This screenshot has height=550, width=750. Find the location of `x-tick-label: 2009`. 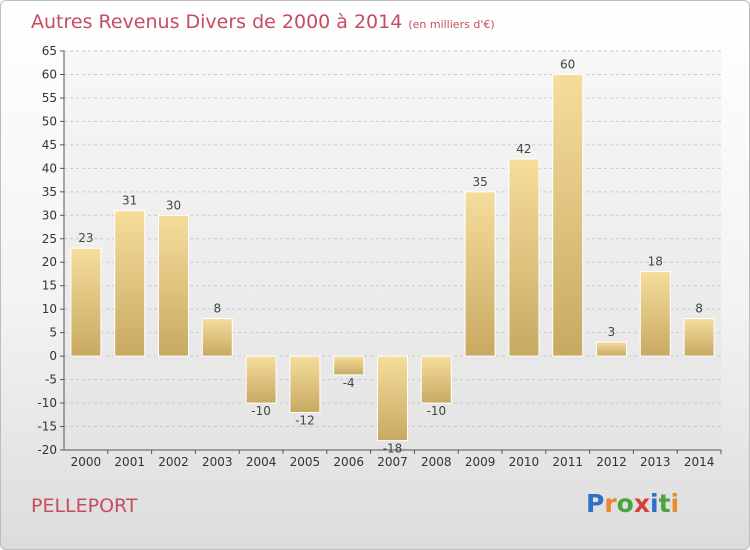

x-tick-label: 2009 is located at coordinates (480, 462).